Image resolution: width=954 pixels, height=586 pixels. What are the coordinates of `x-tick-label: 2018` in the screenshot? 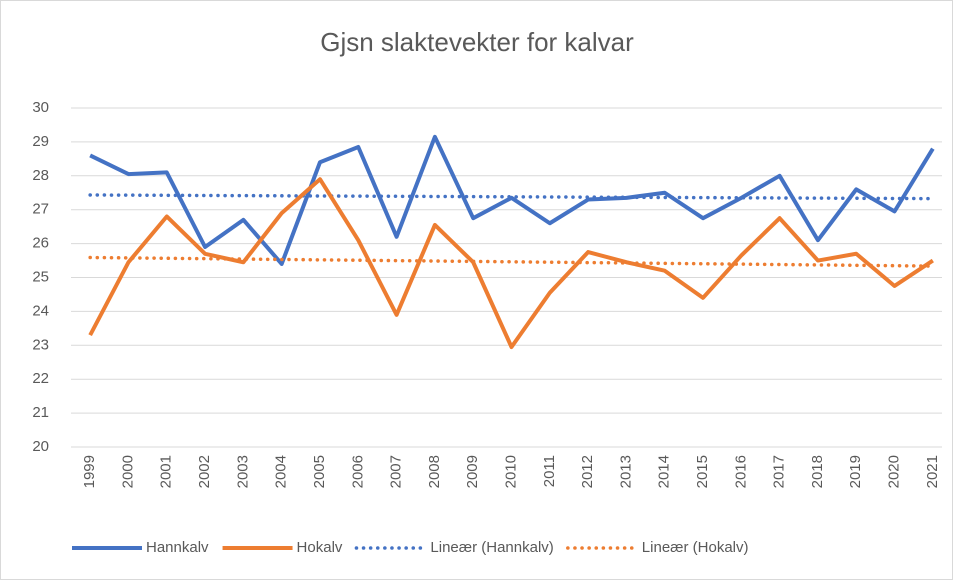 It's located at (817, 471).